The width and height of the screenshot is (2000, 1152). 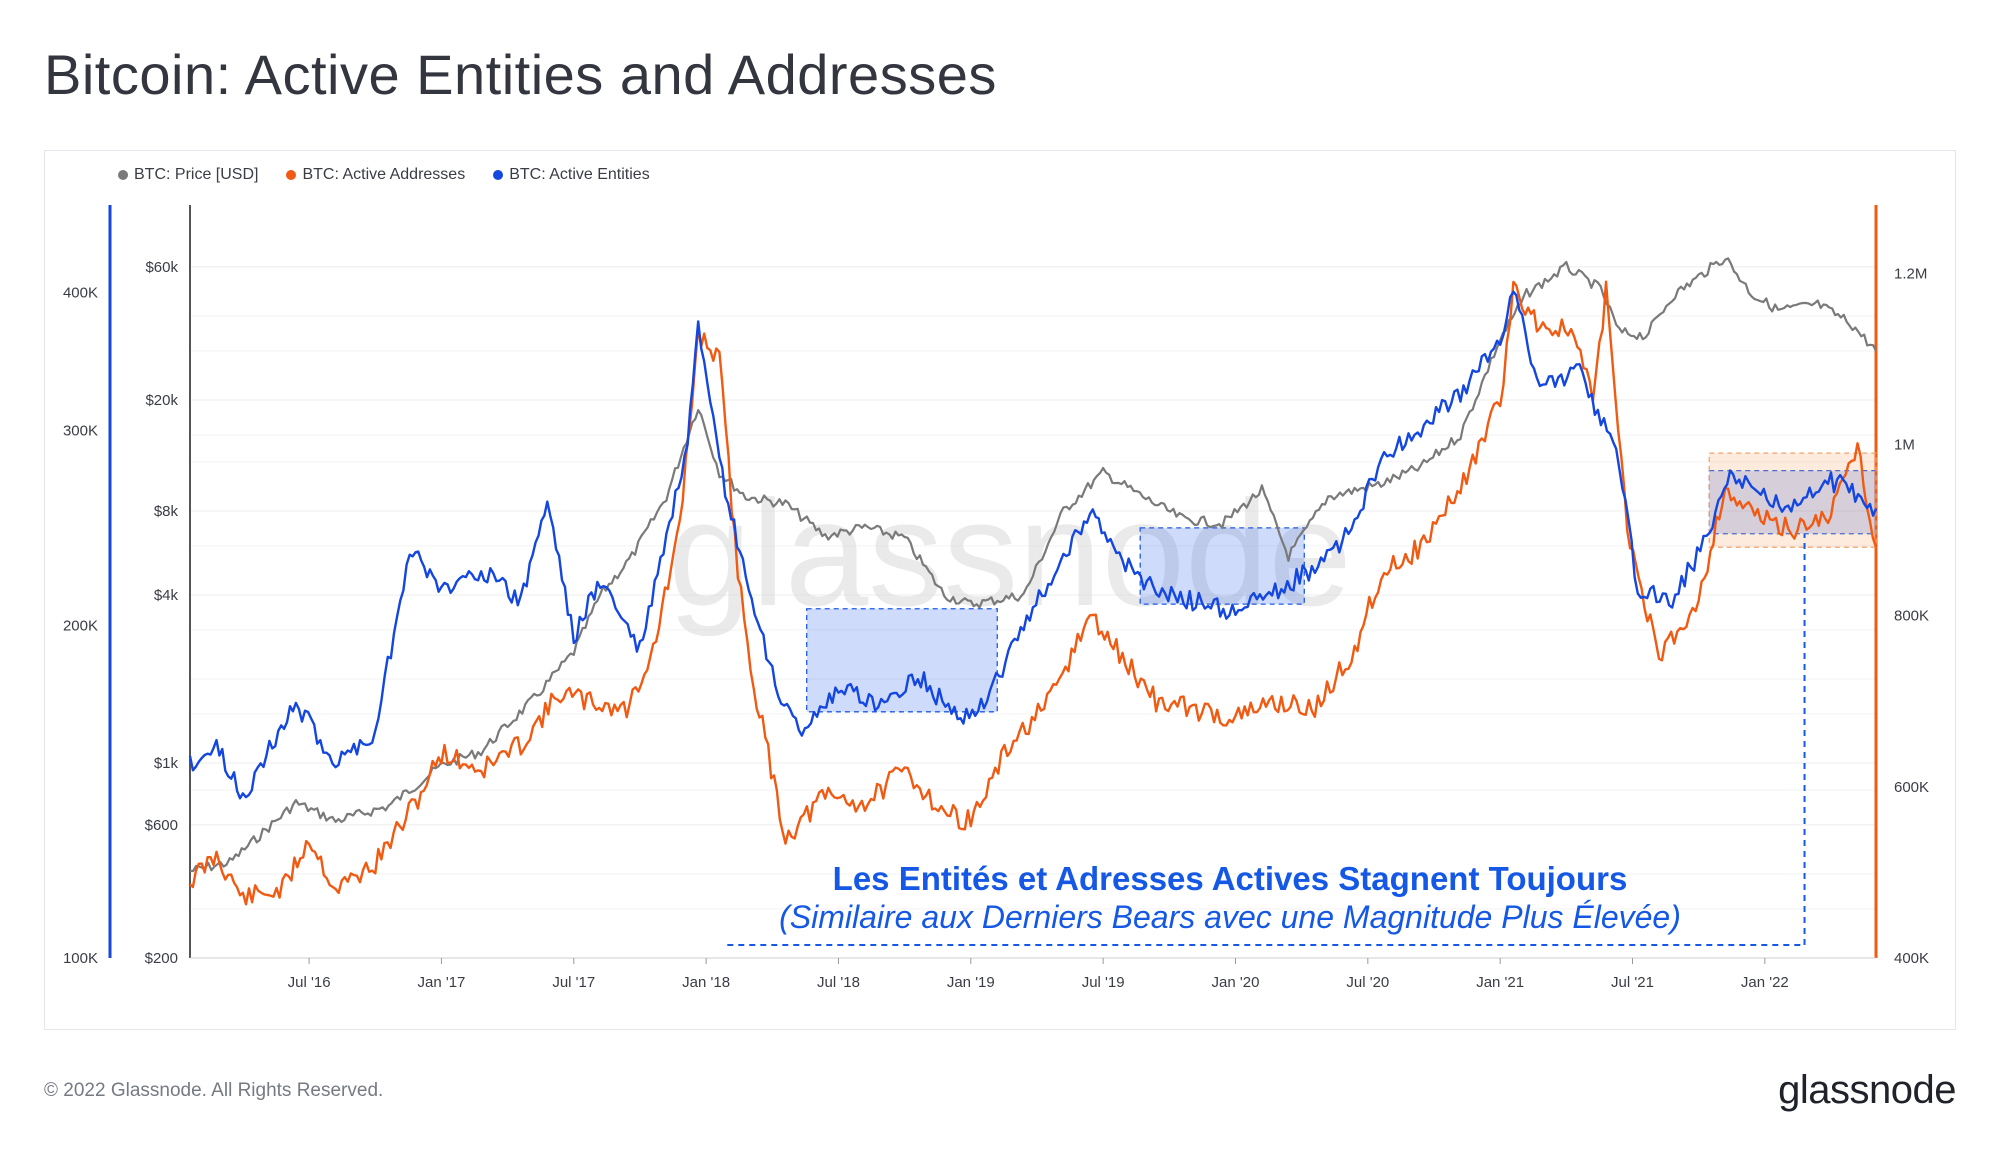 I want to click on x-tick-label: Jan '21, so click(x=1500, y=982).